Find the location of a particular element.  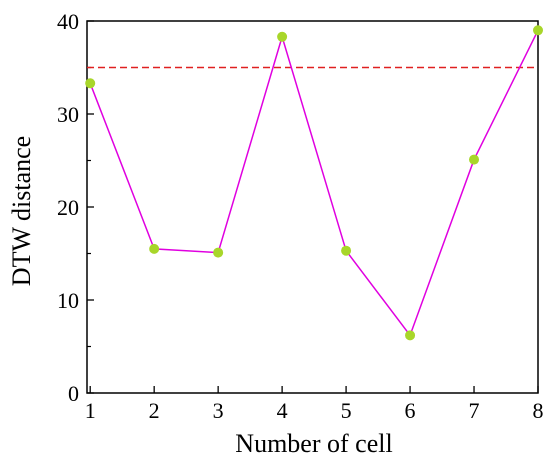

x-tick-label: 1 is located at coordinates (90, 410).